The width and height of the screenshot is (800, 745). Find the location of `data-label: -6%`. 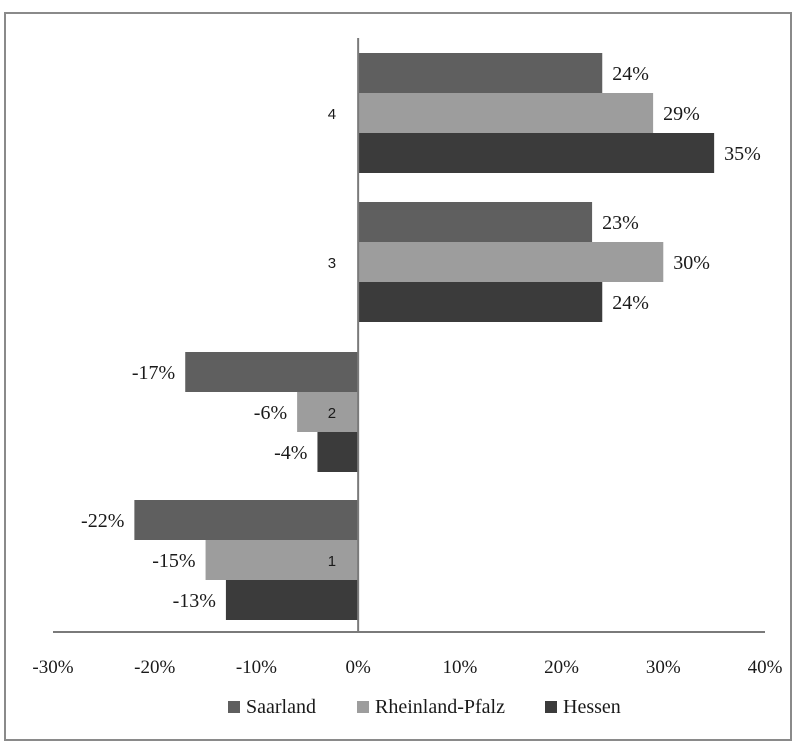

data-label: -6% is located at coordinates (270, 413).